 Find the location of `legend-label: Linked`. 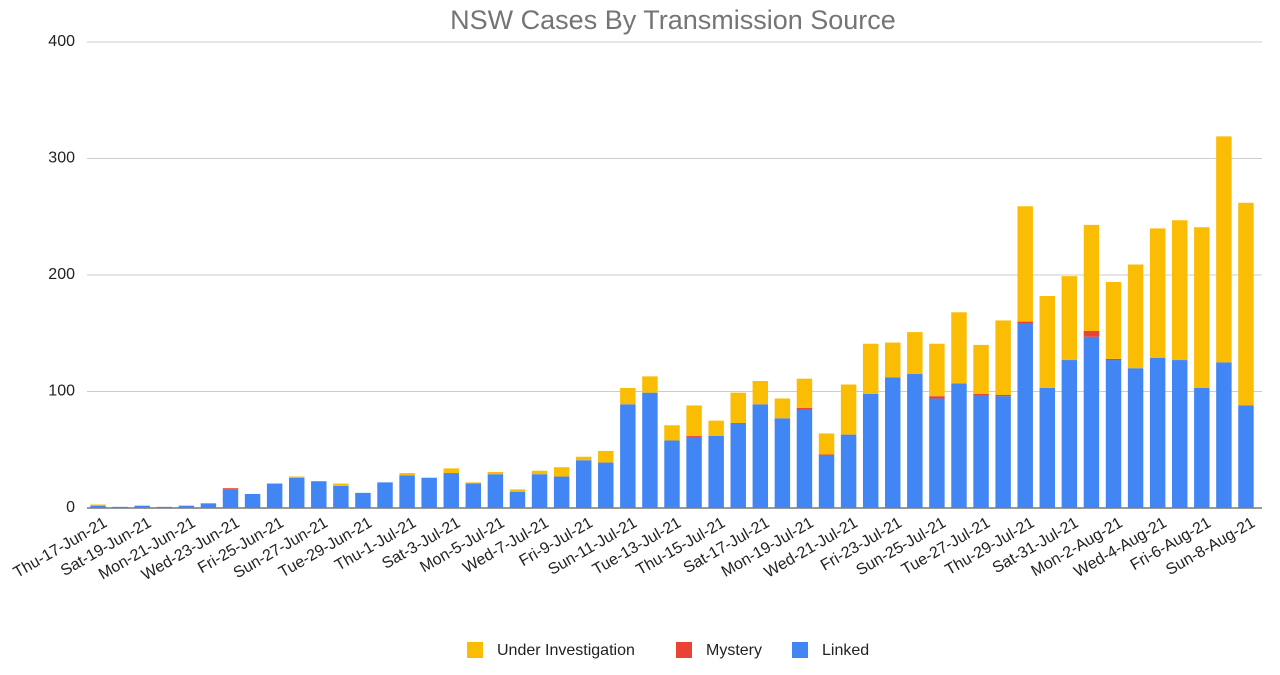

legend-label: Linked is located at coordinates (845, 650).